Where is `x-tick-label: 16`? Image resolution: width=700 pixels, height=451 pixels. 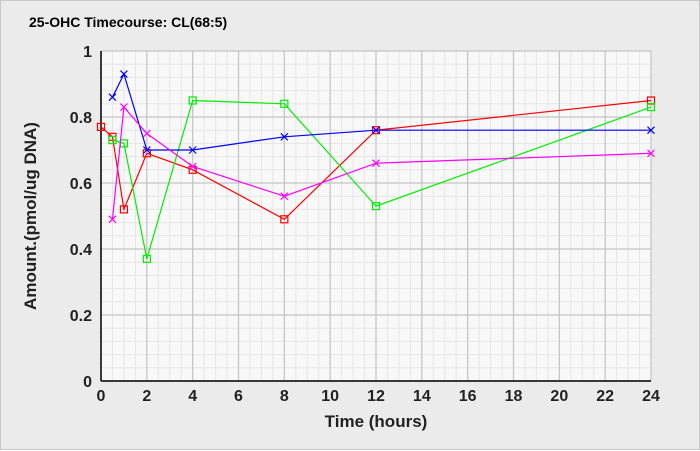 x-tick-label: 16 is located at coordinates (468, 396).